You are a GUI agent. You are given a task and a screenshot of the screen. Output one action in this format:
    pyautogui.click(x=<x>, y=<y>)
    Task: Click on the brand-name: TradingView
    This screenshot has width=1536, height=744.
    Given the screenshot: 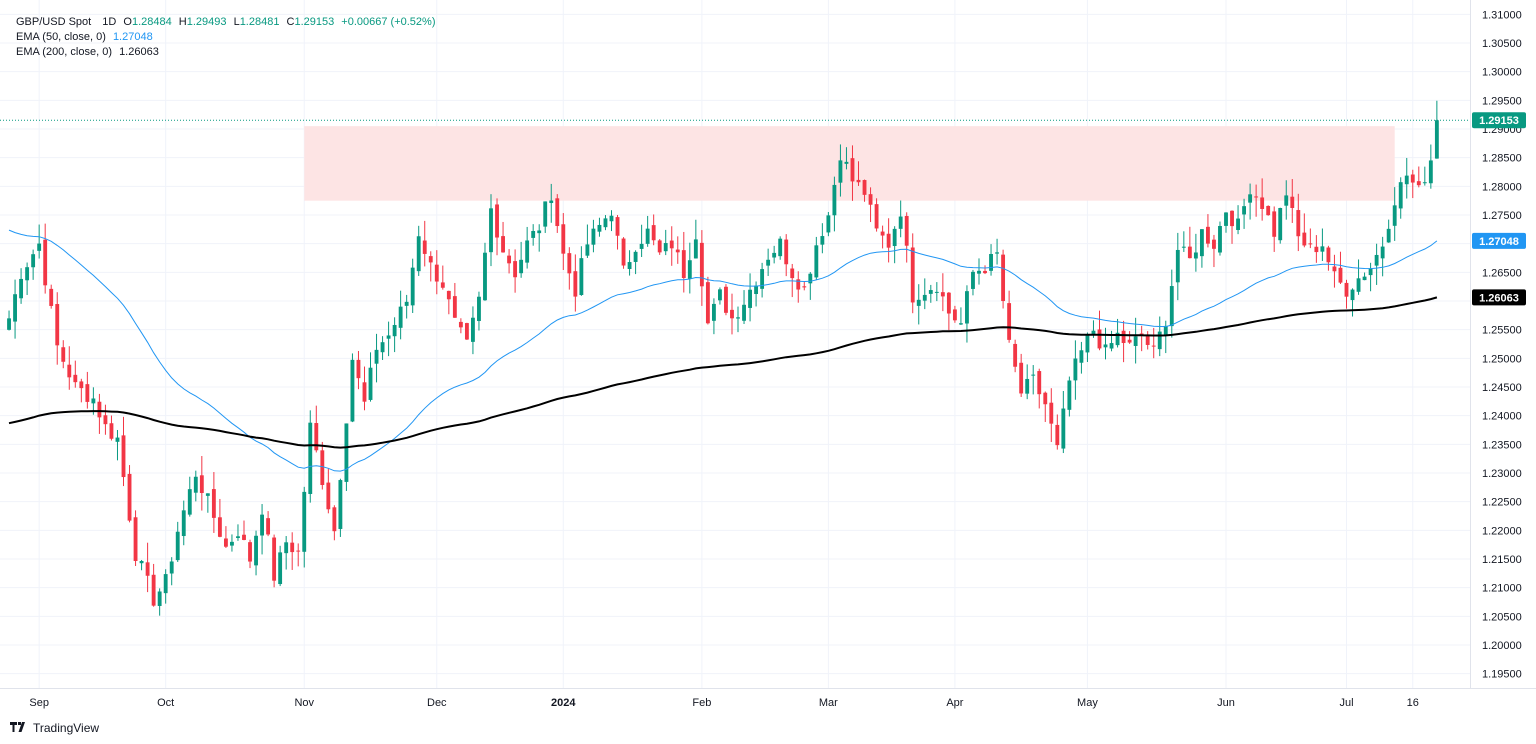 What is the action you would take?
    pyautogui.click(x=66, y=727)
    